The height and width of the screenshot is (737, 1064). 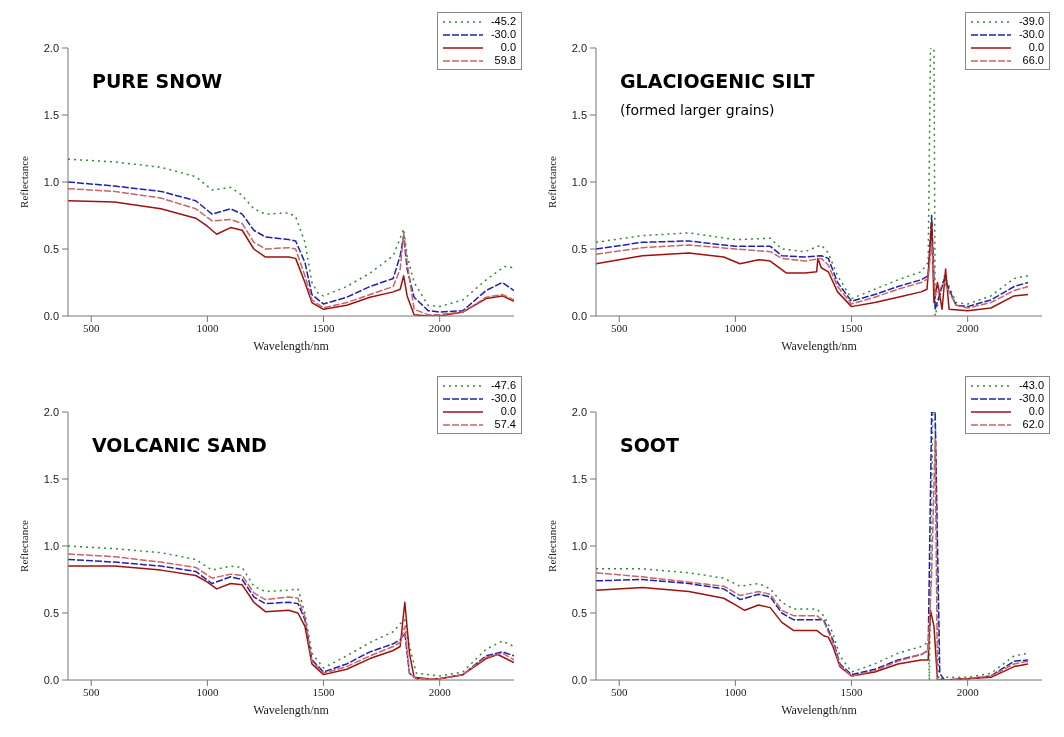 What do you see at coordinates (717, 81) in the screenshot?
I see `text: GLACIOGENIC SILT` at bounding box center [717, 81].